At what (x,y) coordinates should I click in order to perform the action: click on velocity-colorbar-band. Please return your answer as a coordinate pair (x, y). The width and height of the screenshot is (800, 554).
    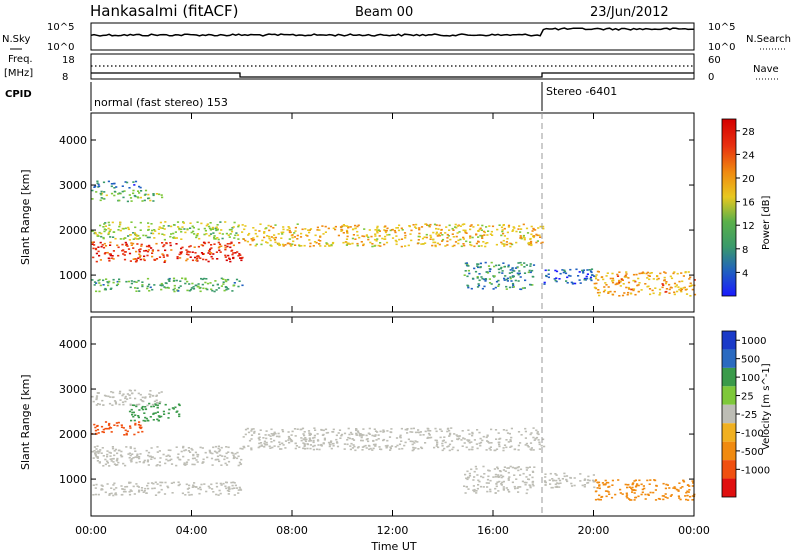
    Looking at the image, I should click on (729, 487).